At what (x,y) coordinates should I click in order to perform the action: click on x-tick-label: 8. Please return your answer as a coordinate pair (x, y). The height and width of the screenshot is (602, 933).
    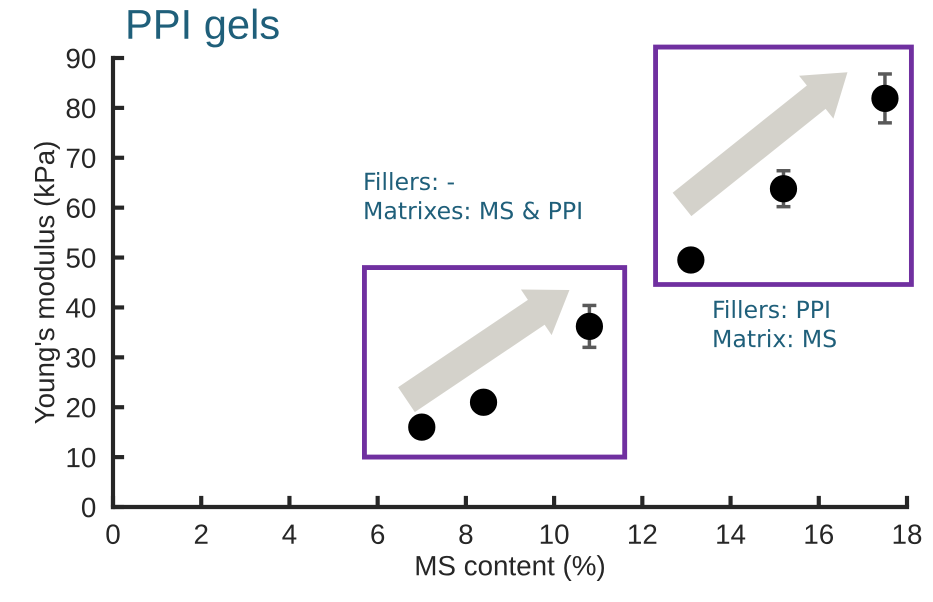
    Looking at the image, I should click on (465, 534).